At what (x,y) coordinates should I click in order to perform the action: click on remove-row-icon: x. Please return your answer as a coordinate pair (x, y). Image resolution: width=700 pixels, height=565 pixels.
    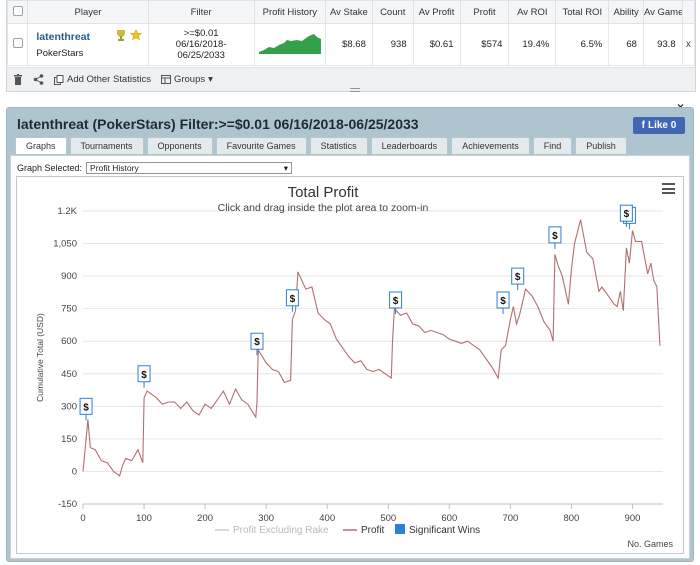
    Looking at the image, I should click on (688, 44).